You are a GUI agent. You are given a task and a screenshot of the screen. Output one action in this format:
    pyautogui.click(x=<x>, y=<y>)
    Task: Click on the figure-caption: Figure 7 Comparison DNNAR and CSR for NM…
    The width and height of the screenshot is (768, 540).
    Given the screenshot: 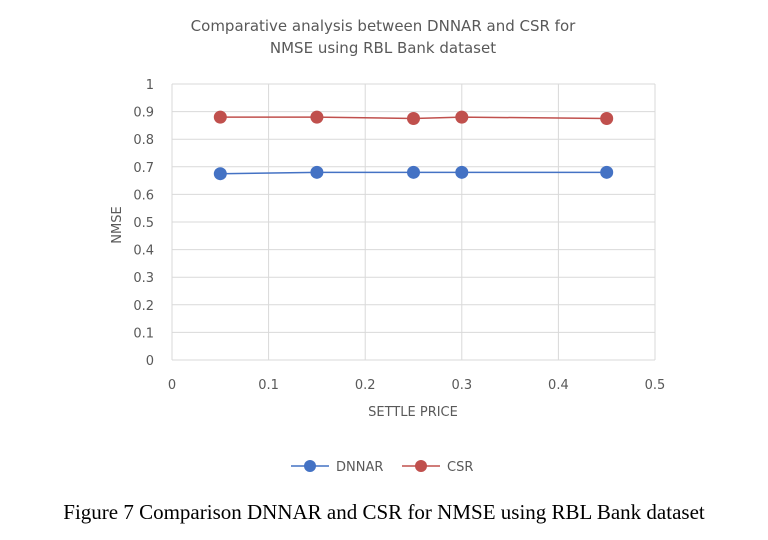 What is the action you would take?
    pyautogui.click(x=384, y=512)
    